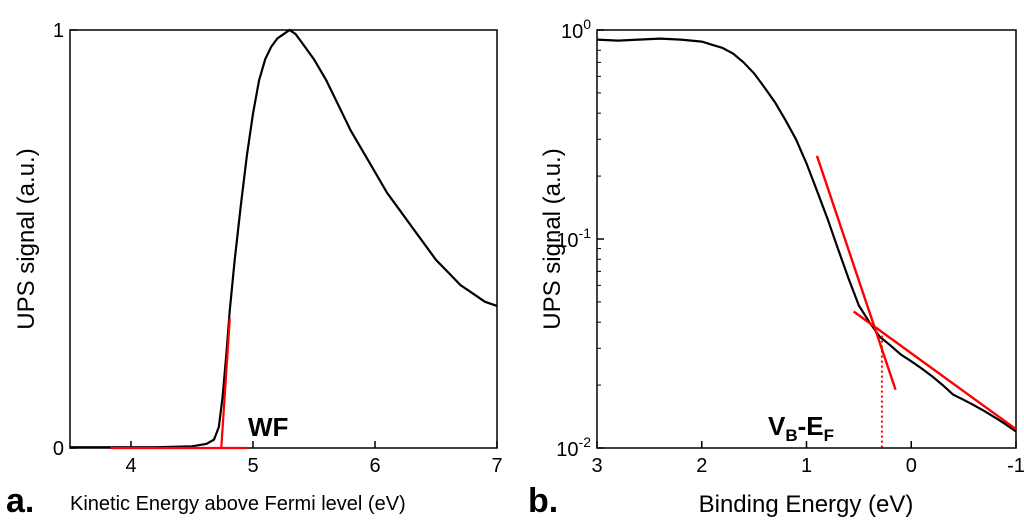 This screenshot has width=1024, height=524. I want to click on fit-lines-b, so click(916, 301).